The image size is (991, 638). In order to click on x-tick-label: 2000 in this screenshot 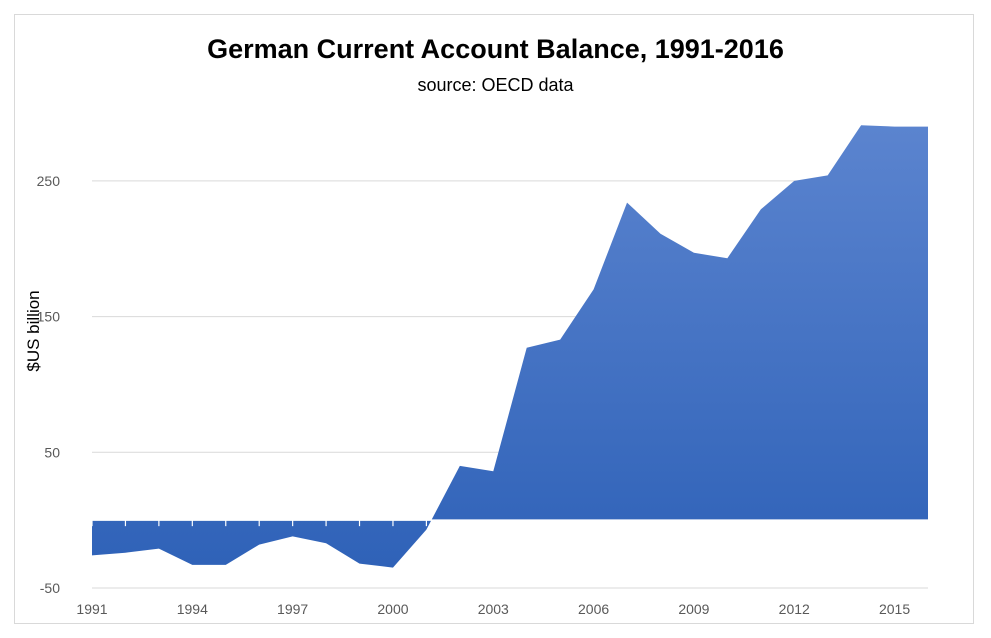, I will do `click(392, 609)`.